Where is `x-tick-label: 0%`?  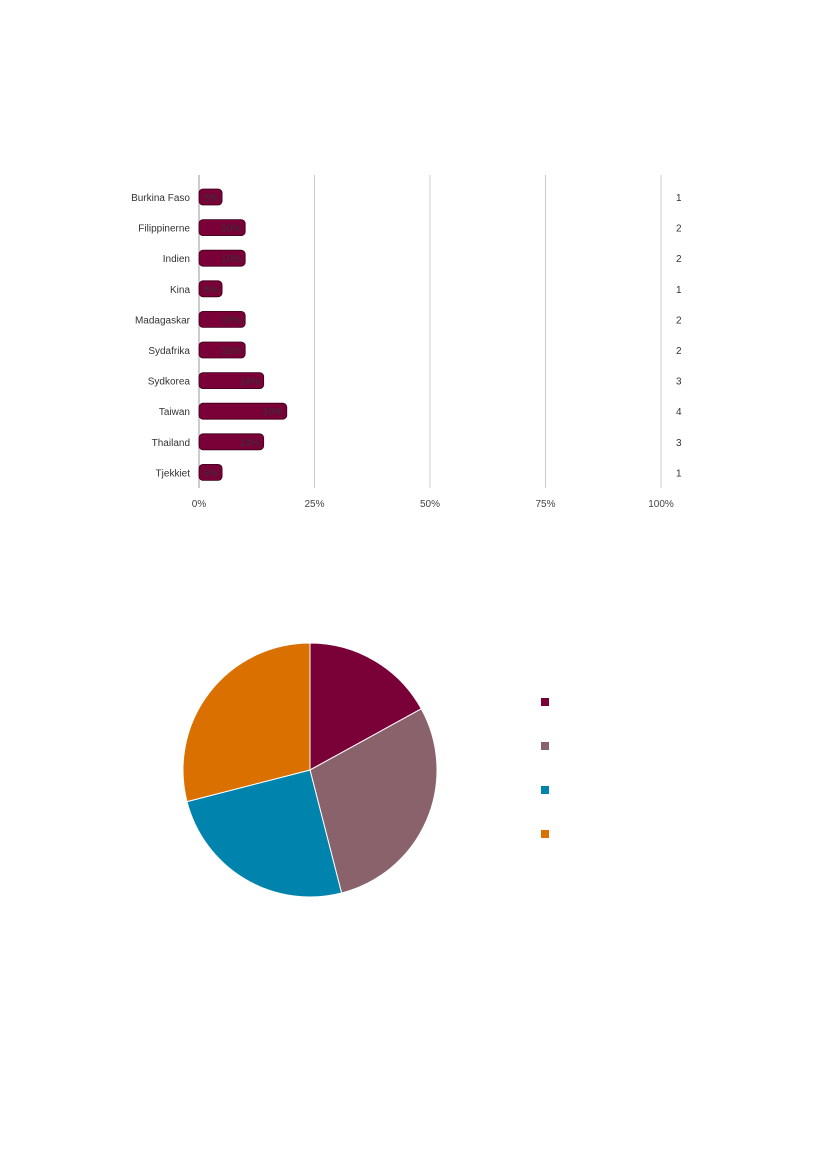 x-tick-label: 0% is located at coordinates (199, 504).